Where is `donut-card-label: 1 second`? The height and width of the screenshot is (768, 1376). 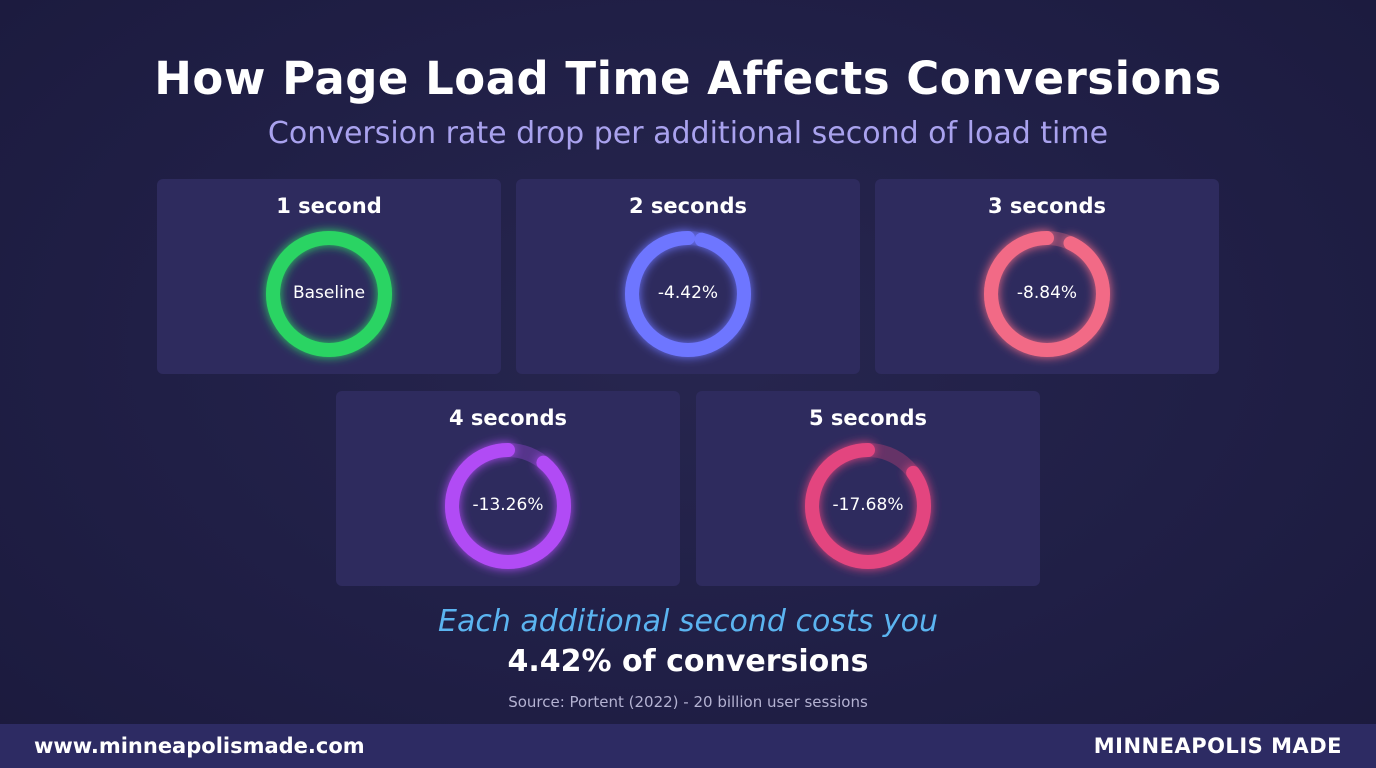 donut-card-label: 1 second is located at coordinates (329, 206).